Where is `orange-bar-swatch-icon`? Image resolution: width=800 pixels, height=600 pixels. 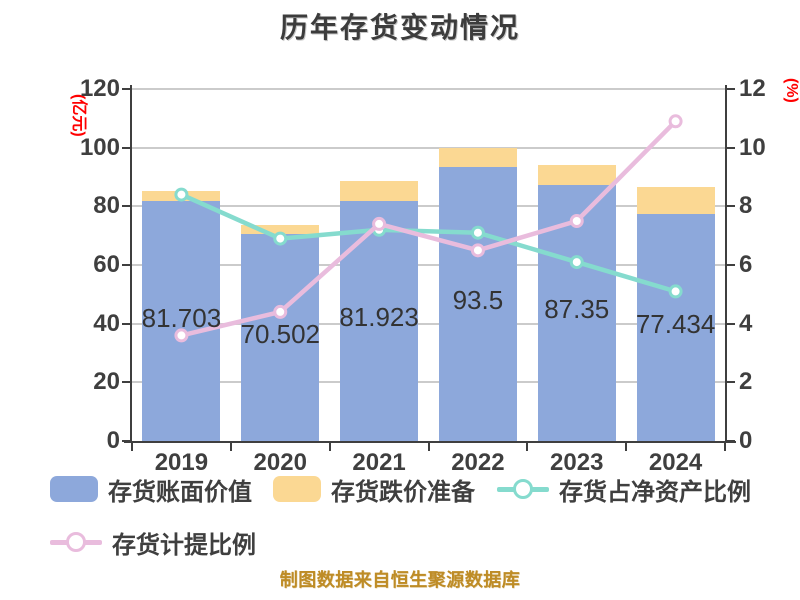
orange-bar-swatch-icon is located at coordinates (297, 489).